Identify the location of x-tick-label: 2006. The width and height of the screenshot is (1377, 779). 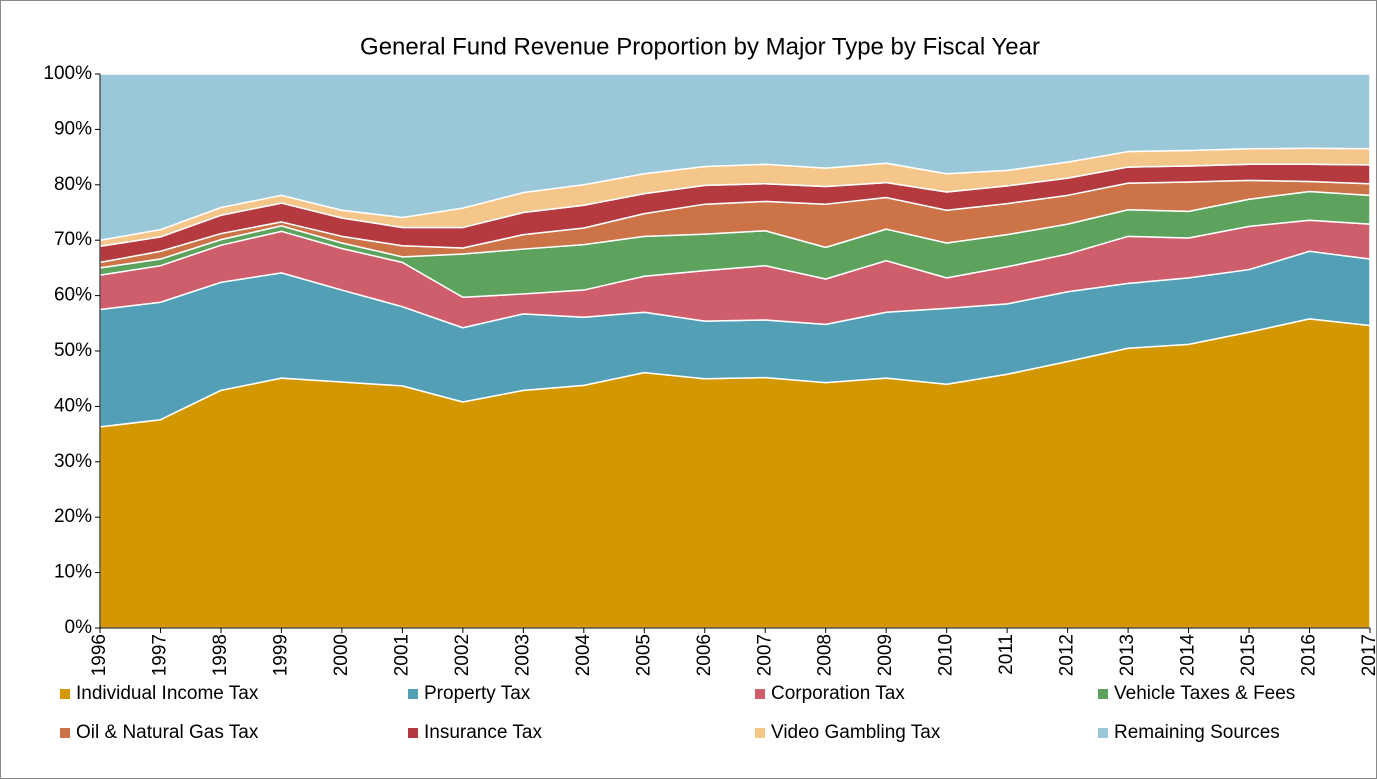
(704, 655).